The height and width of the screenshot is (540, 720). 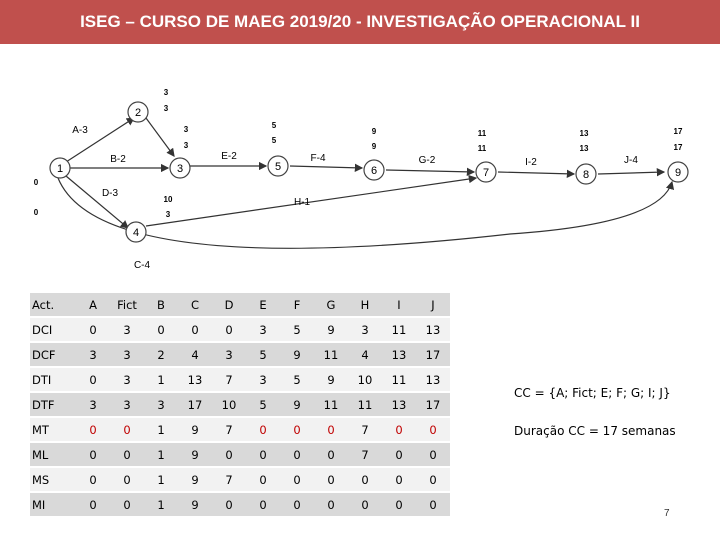 What do you see at coordinates (240, 354) in the screenshot?
I see `table-row: DCF 3 3 2 4 3 5 9 11 4 13 17` at bounding box center [240, 354].